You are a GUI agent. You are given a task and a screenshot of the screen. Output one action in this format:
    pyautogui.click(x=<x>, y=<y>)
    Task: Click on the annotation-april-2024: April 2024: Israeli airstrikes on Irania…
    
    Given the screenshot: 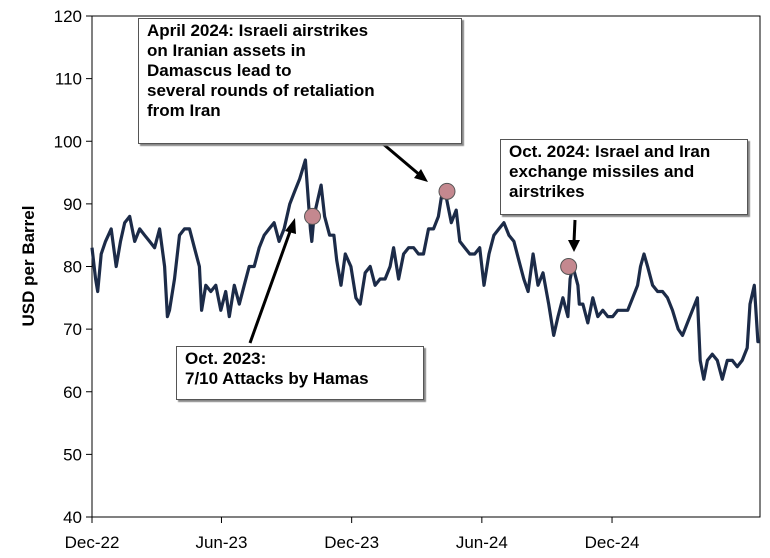 What is the action you would take?
    pyautogui.click(x=300, y=81)
    